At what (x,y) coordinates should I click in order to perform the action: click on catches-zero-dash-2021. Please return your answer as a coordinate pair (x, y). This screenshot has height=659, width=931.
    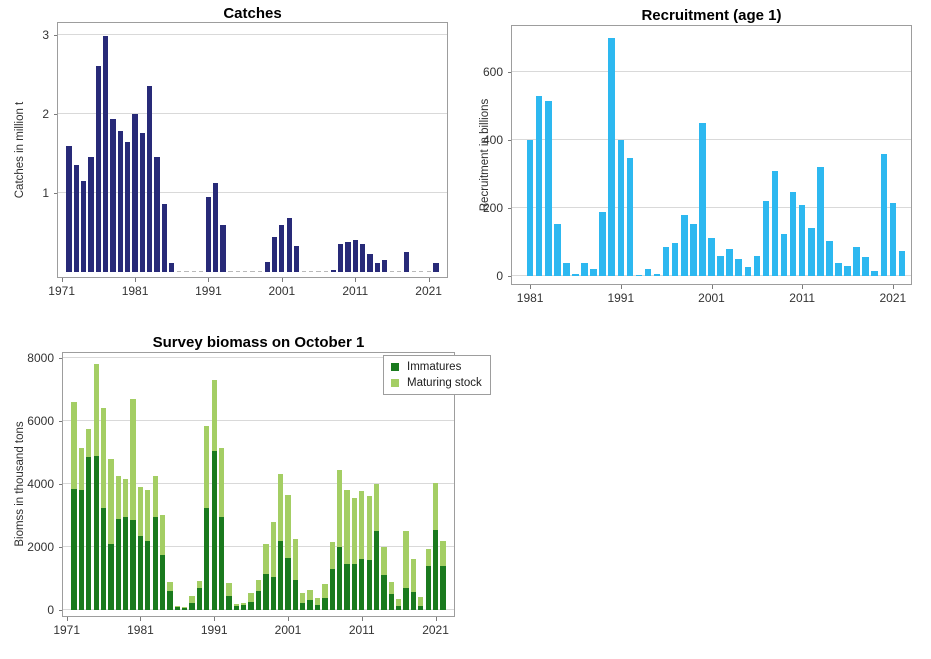
    Looking at the image, I should click on (428, 271).